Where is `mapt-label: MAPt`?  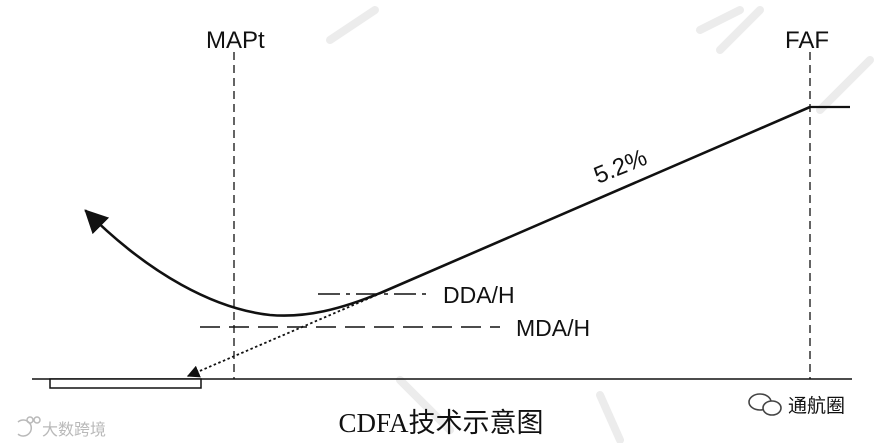 mapt-label: MAPt is located at coordinates (235, 40).